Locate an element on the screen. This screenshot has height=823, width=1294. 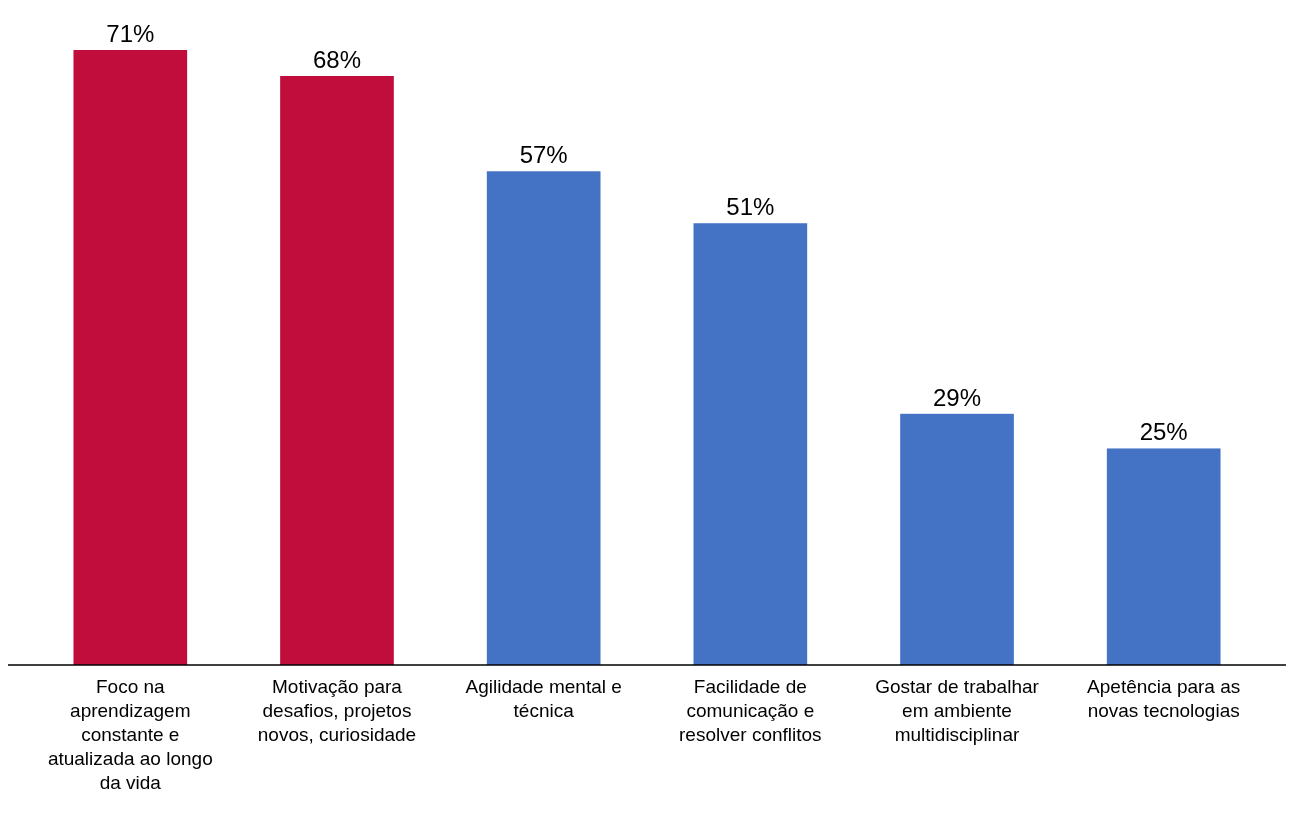
x-tick-label: Motivação para desafios, projetos novos, curiosidade is located at coordinates (337, 710).